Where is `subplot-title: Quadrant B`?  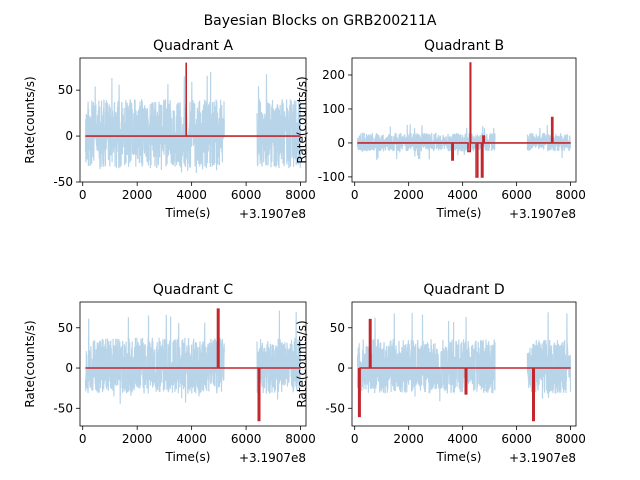 subplot-title: Quadrant B is located at coordinates (464, 46).